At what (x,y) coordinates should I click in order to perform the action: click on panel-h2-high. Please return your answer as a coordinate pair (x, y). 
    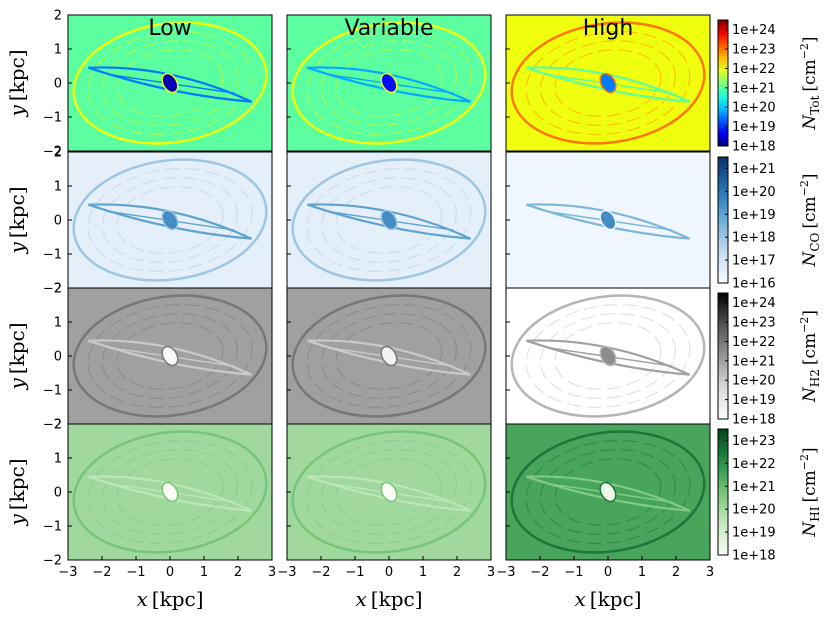
    Looking at the image, I should click on (608, 356).